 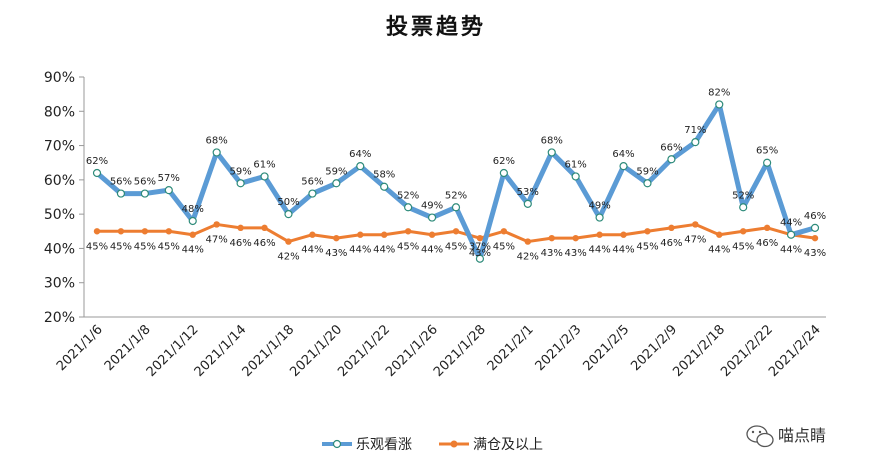 I want to click on legend-marker-fullposition, so click(x=454, y=444).